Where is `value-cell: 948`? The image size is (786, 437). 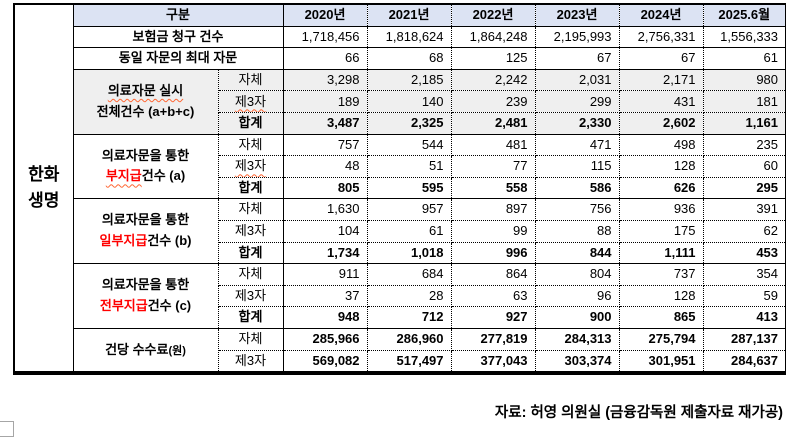 value-cell: 948 is located at coordinates (325, 317).